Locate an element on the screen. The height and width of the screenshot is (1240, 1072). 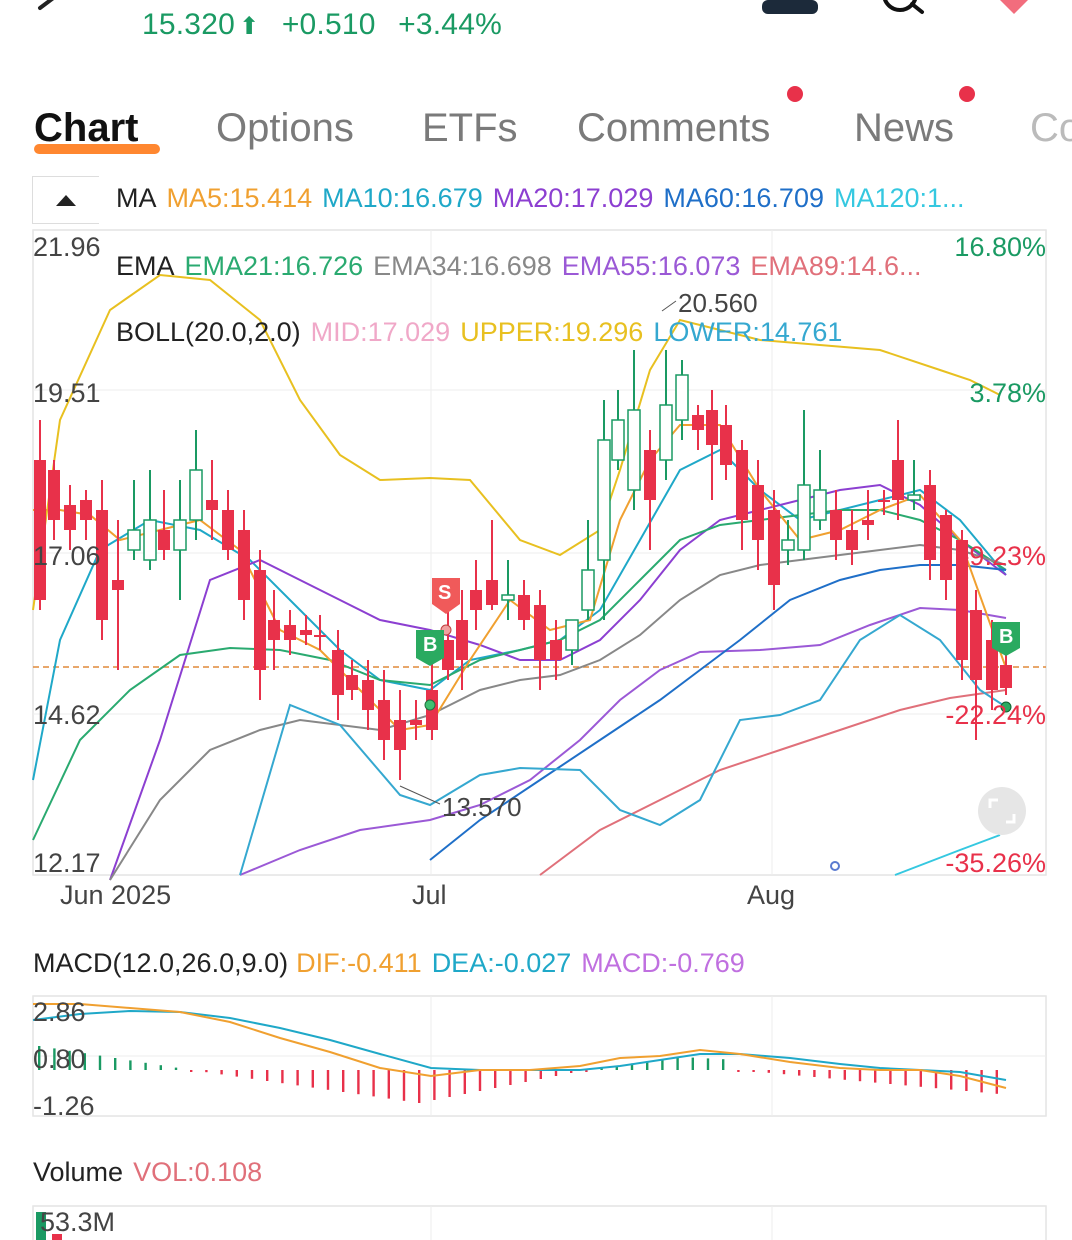
fullscreen-button is located at coordinates (1002, 811).